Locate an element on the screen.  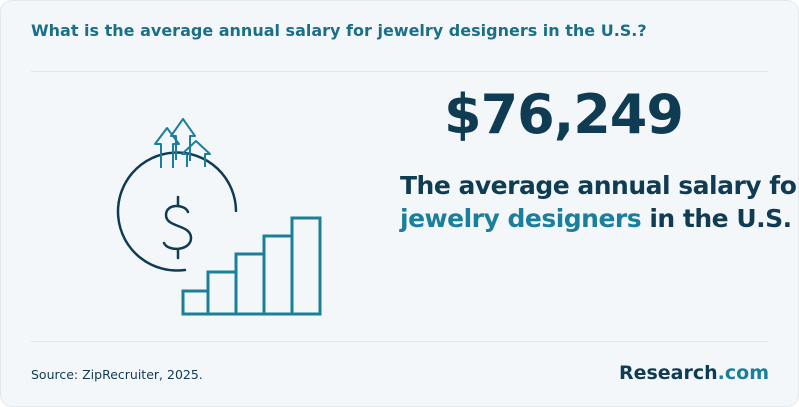
salary-growth-icon is located at coordinates (219, 217).